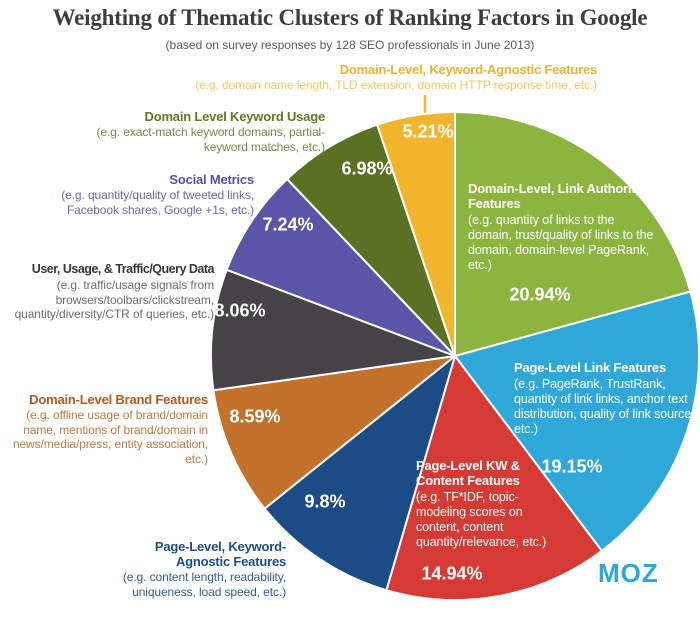  I want to click on label-heading: Domain-Level, Keyword-Agnostic Features, so click(468, 69).